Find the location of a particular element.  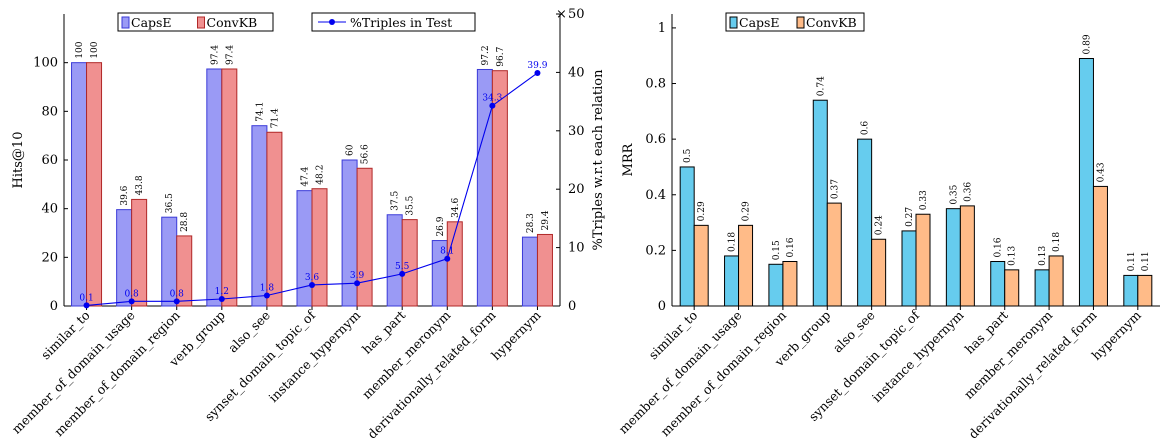

capse-value-label: 97.2 is located at coordinates (486, 55).